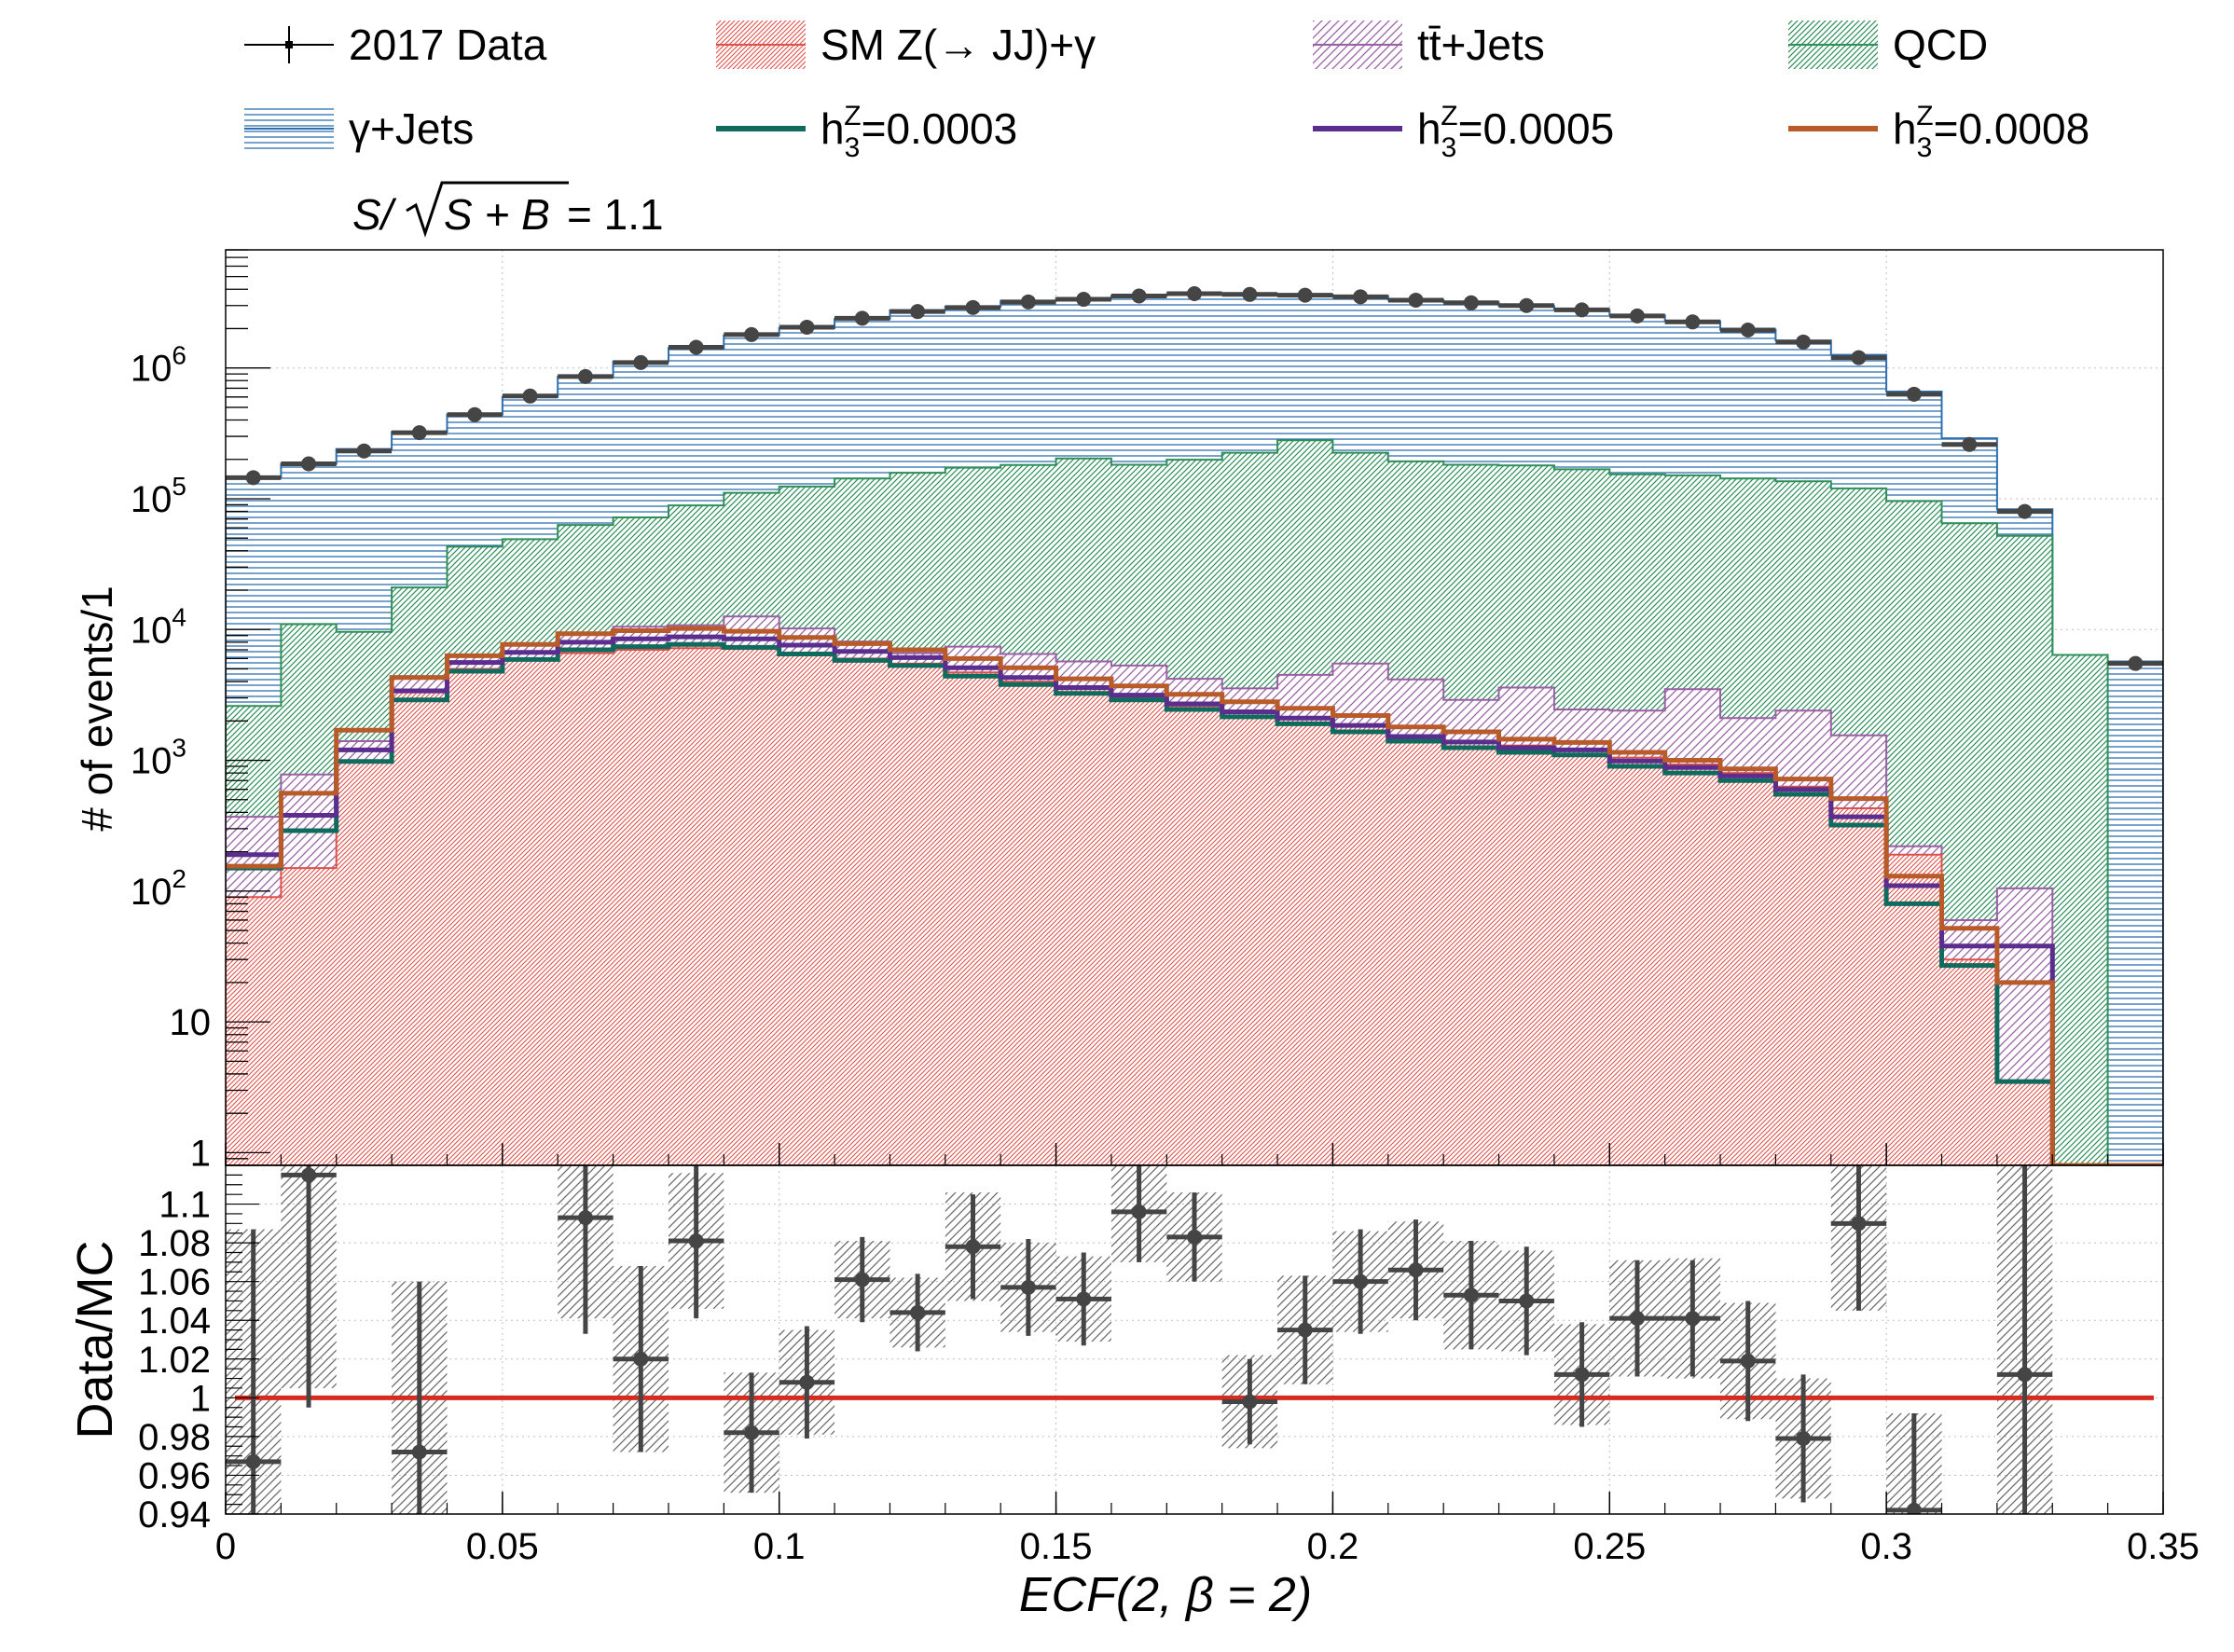 The width and height of the screenshot is (2234, 1652). I want to click on main-y-tick-label: 10³, so click(158, 758).